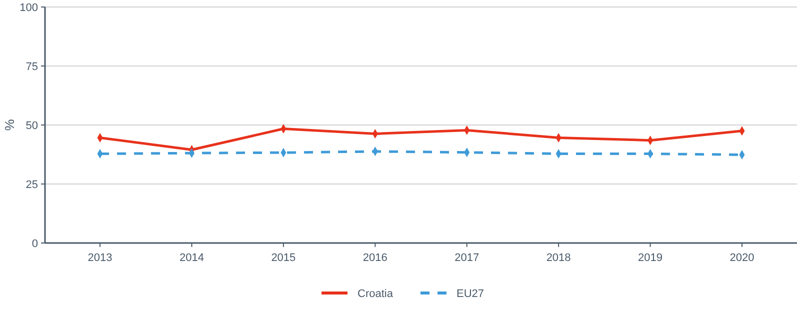  Describe the element at coordinates (32, 126) in the screenshot. I see `y-tick-label: 50` at that location.